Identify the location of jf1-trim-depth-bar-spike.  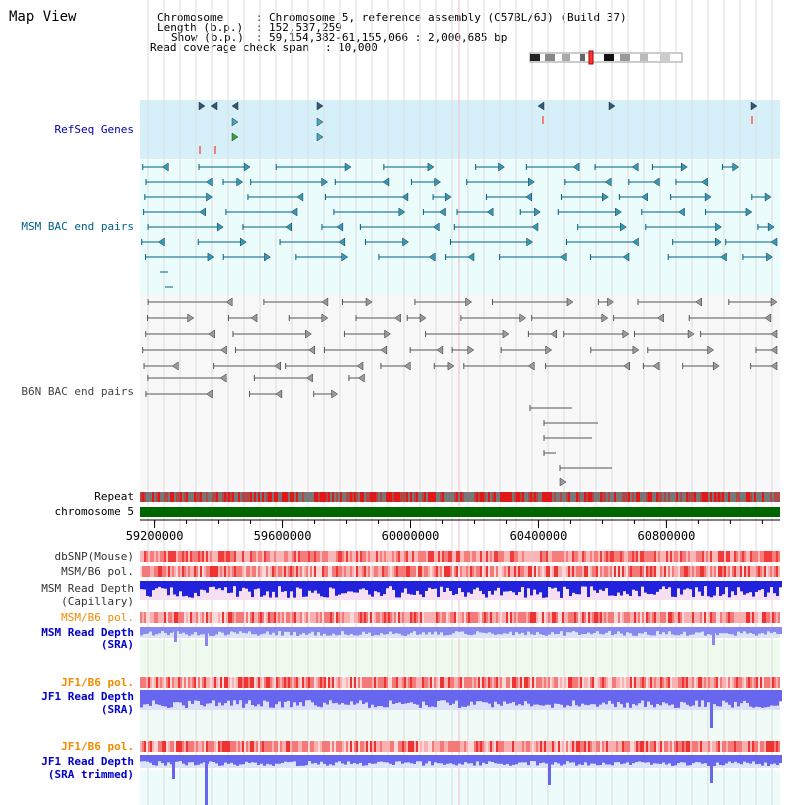
(173, 767).